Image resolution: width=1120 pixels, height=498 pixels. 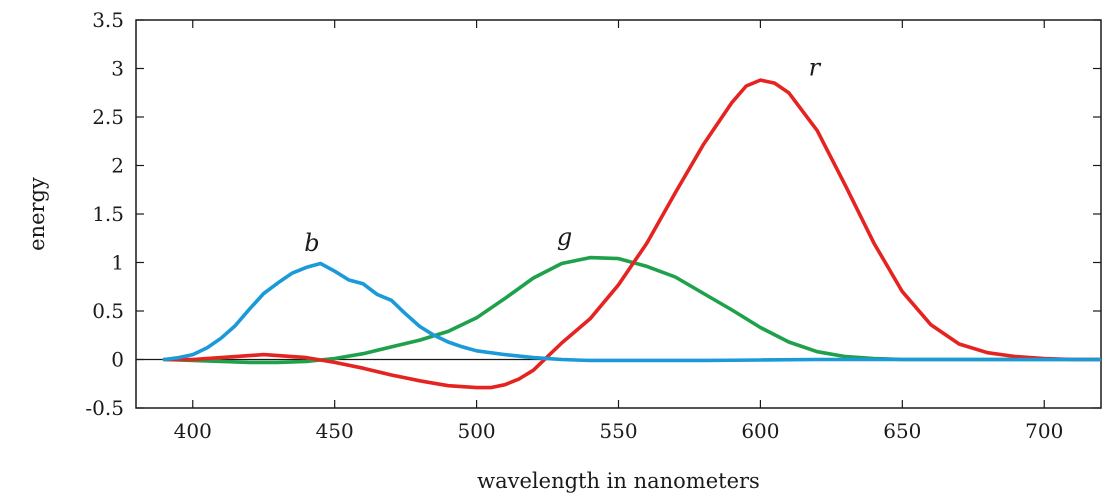 What do you see at coordinates (108, 214) in the screenshot?
I see `y-tick-label: 1.5` at bounding box center [108, 214].